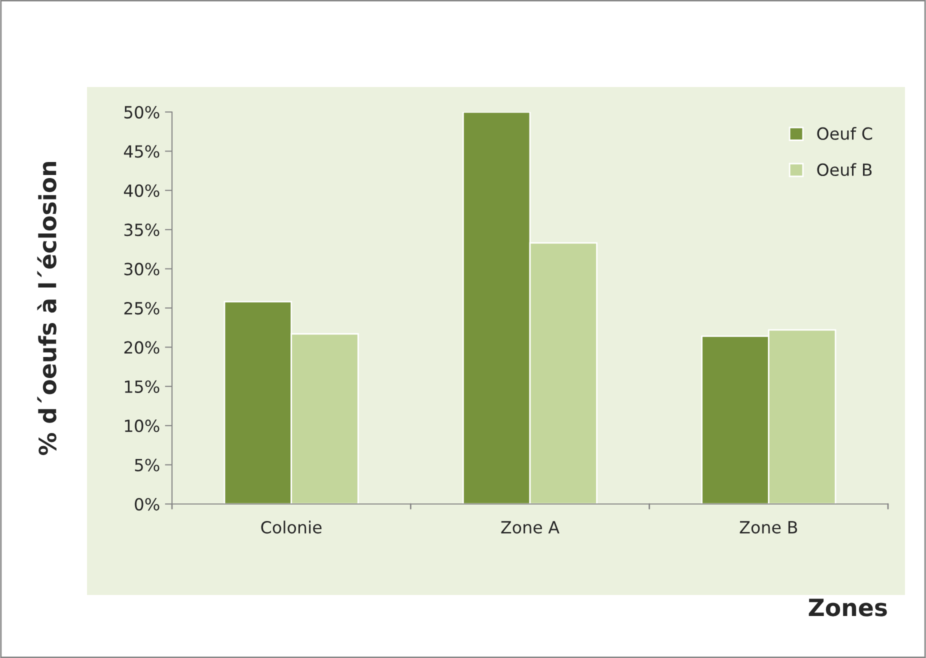  What do you see at coordinates (142, 386) in the screenshot?
I see `y-tick-label: 15%` at bounding box center [142, 386].